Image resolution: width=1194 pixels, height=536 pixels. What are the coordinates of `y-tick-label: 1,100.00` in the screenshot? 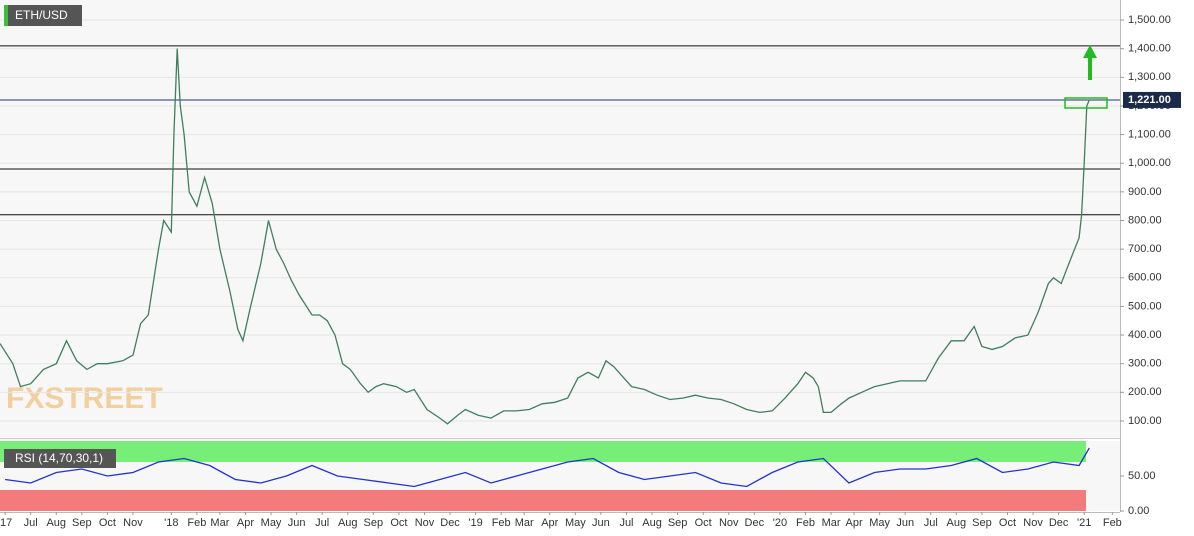 It's located at (1149, 134).